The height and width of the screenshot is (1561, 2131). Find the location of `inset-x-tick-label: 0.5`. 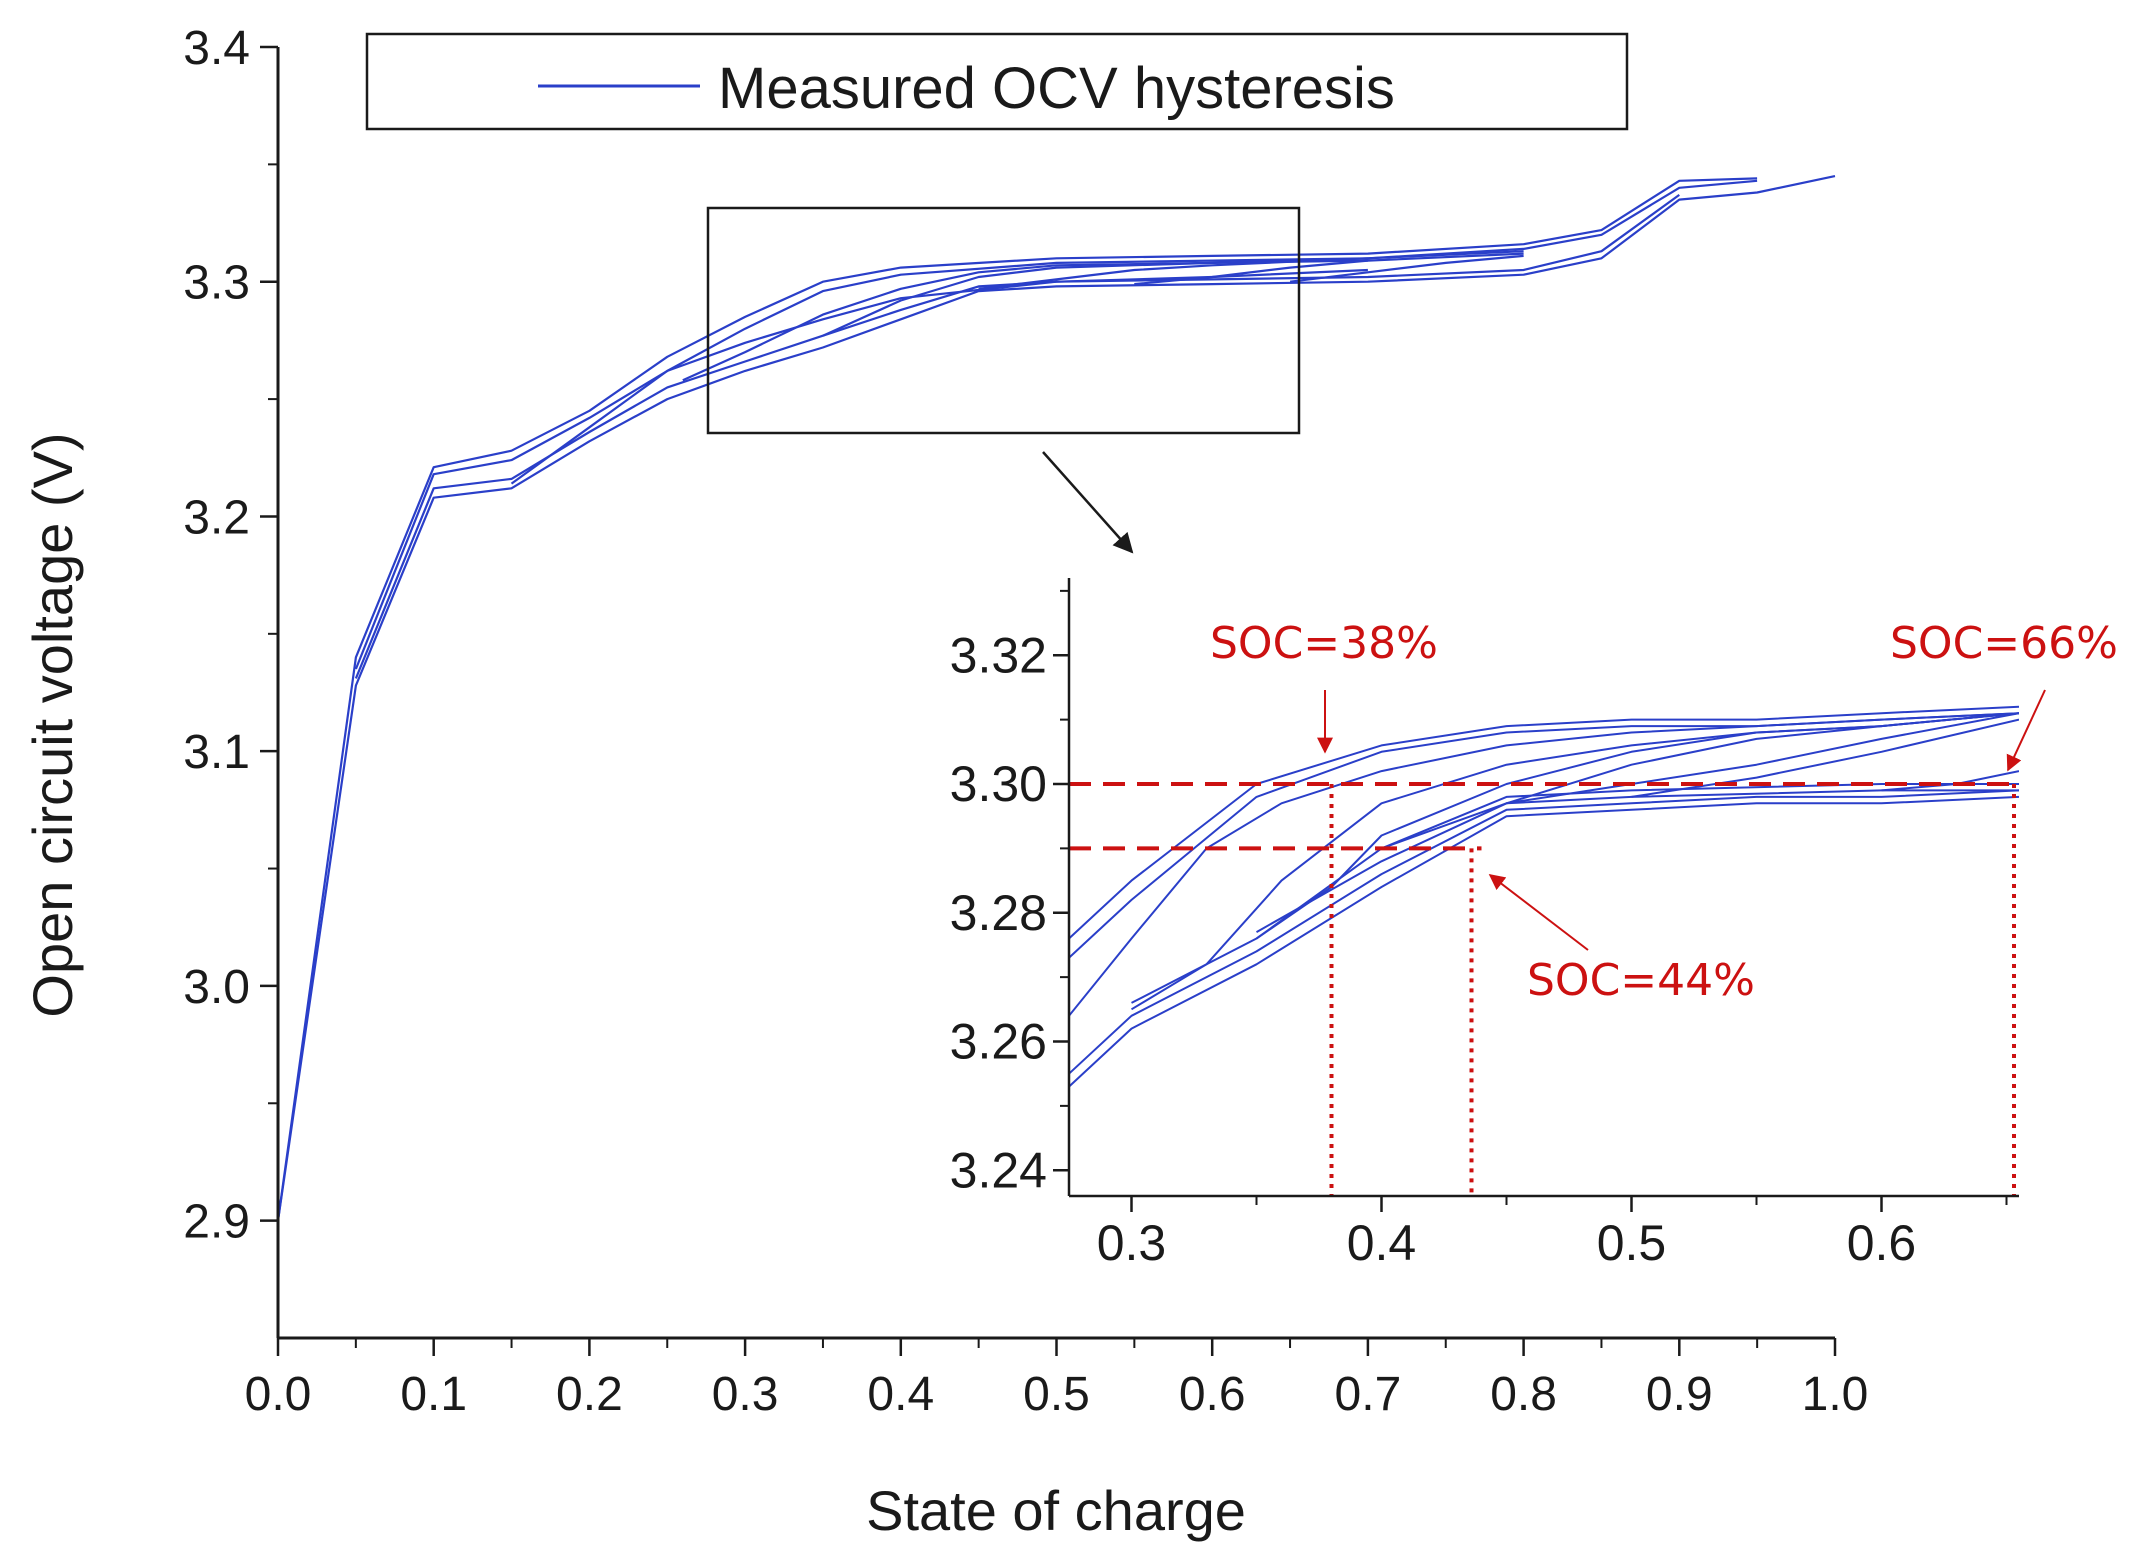

inset-x-tick-label: 0.5 is located at coordinates (1632, 1243).